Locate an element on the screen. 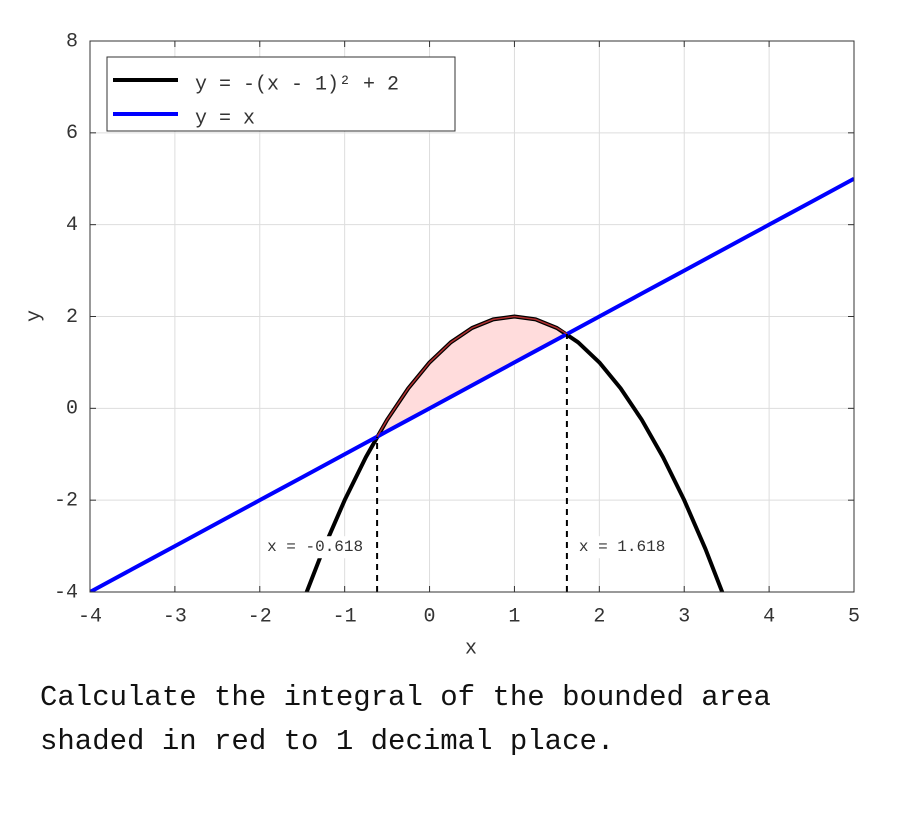 The image size is (900, 825). x-tick-label: -1 is located at coordinates (345, 616).